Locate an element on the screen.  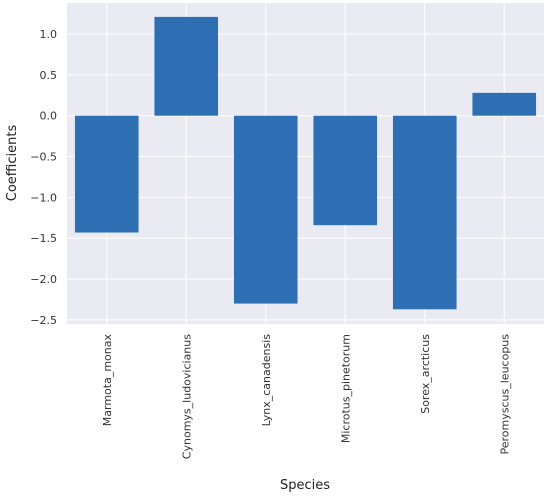
y-tick-label: −1.0 is located at coordinates (43, 197).